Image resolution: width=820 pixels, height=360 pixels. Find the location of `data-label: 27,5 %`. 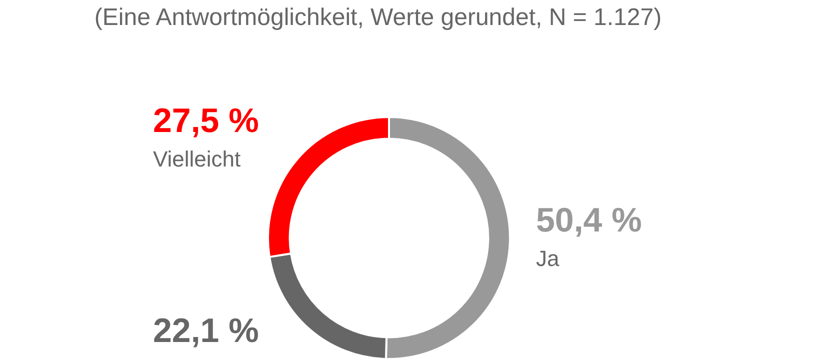

data-label: 27,5 % is located at coordinates (206, 121).